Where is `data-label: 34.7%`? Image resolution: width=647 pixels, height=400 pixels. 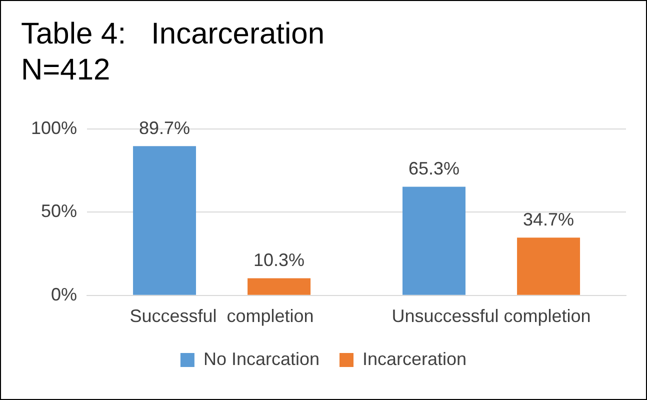
data-label: 34.7% is located at coordinates (548, 220).